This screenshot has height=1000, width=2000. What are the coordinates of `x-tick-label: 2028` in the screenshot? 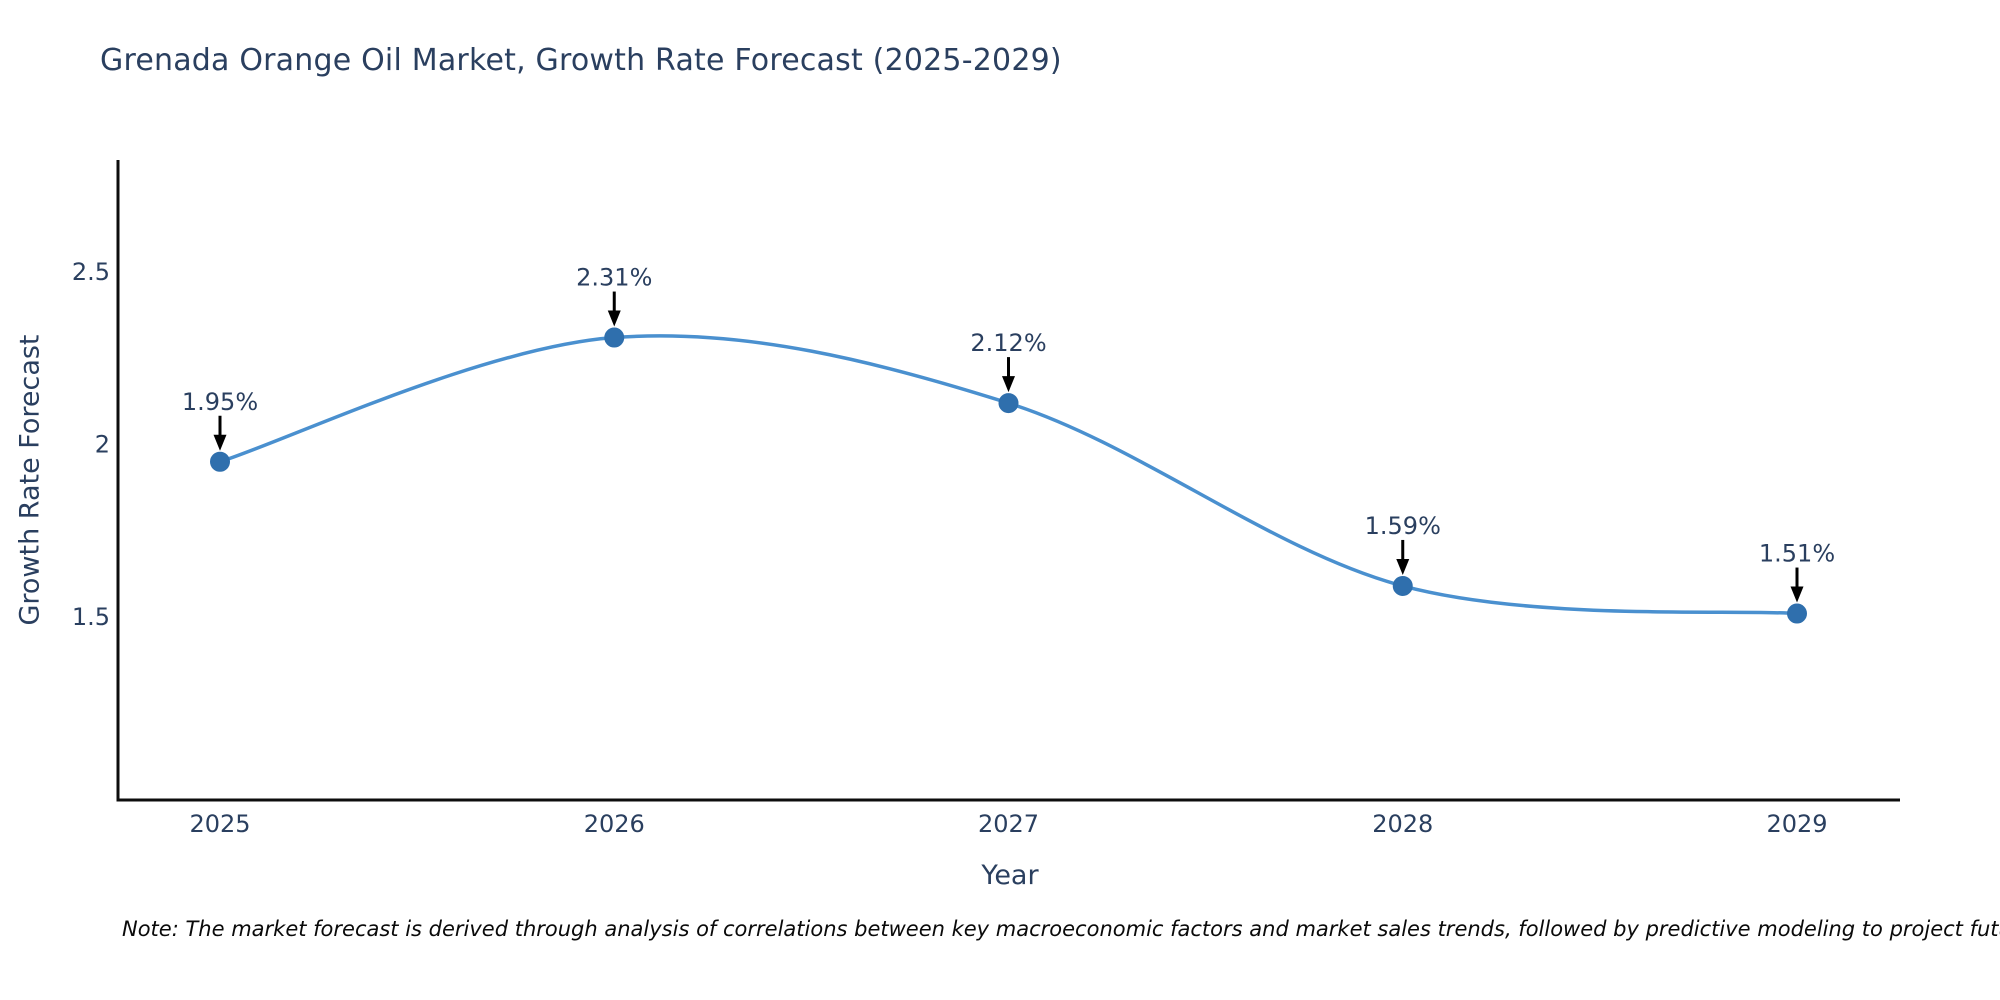 It's located at (1402, 824).